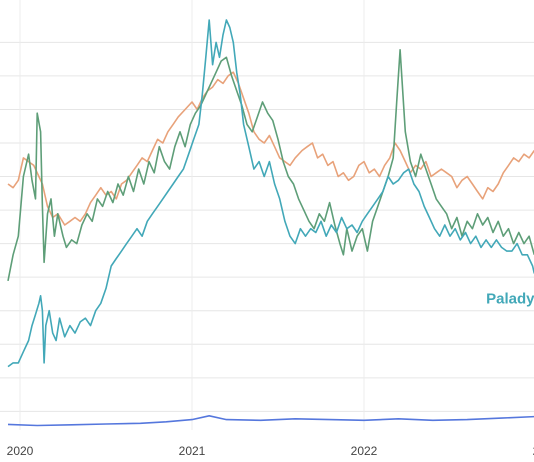 This screenshot has width=534, height=462. What do you see at coordinates (270, 451) in the screenshot?
I see `x-tick-labels: 2020 2021 2022 2` at bounding box center [270, 451].